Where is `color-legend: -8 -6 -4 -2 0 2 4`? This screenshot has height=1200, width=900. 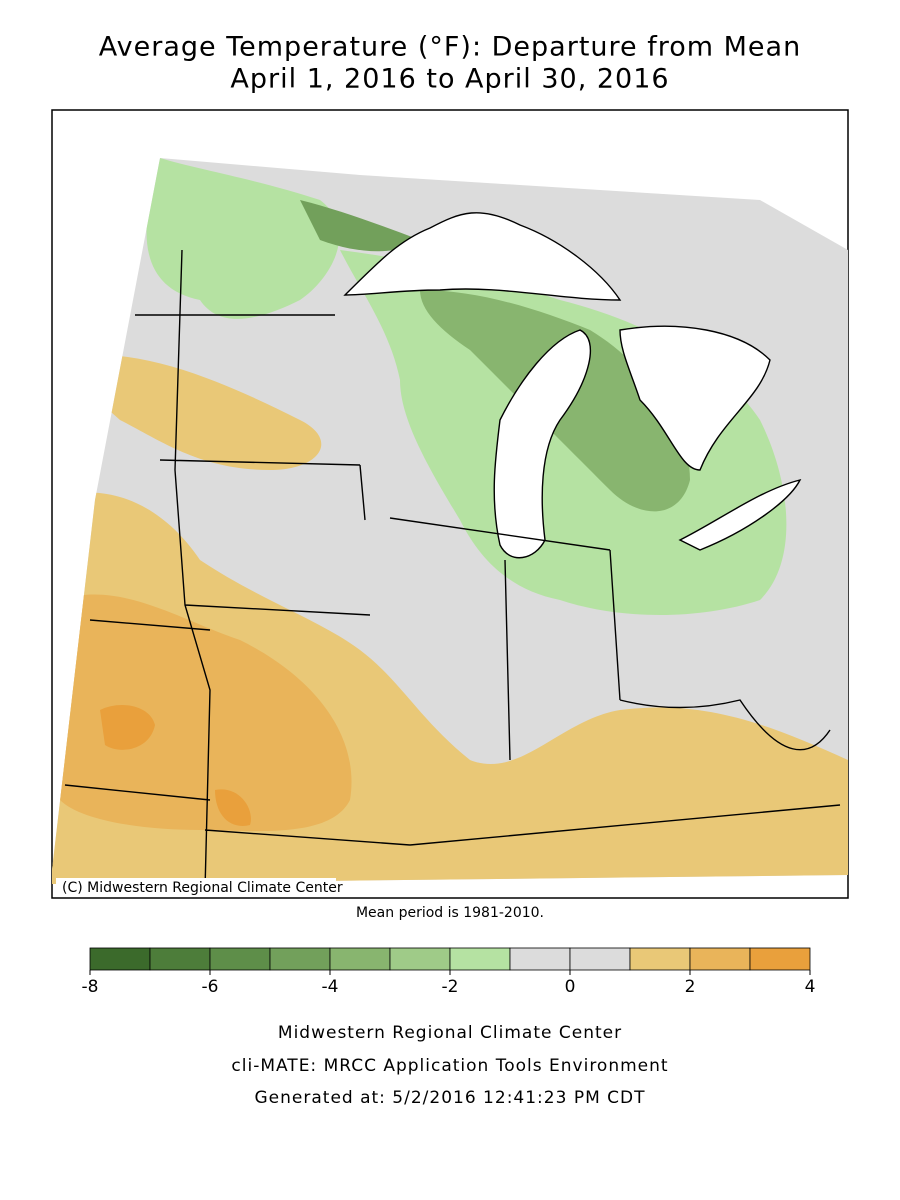 color-legend: -8 -6 -4 -2 0 2 4 is located at coordinates (449, 972).